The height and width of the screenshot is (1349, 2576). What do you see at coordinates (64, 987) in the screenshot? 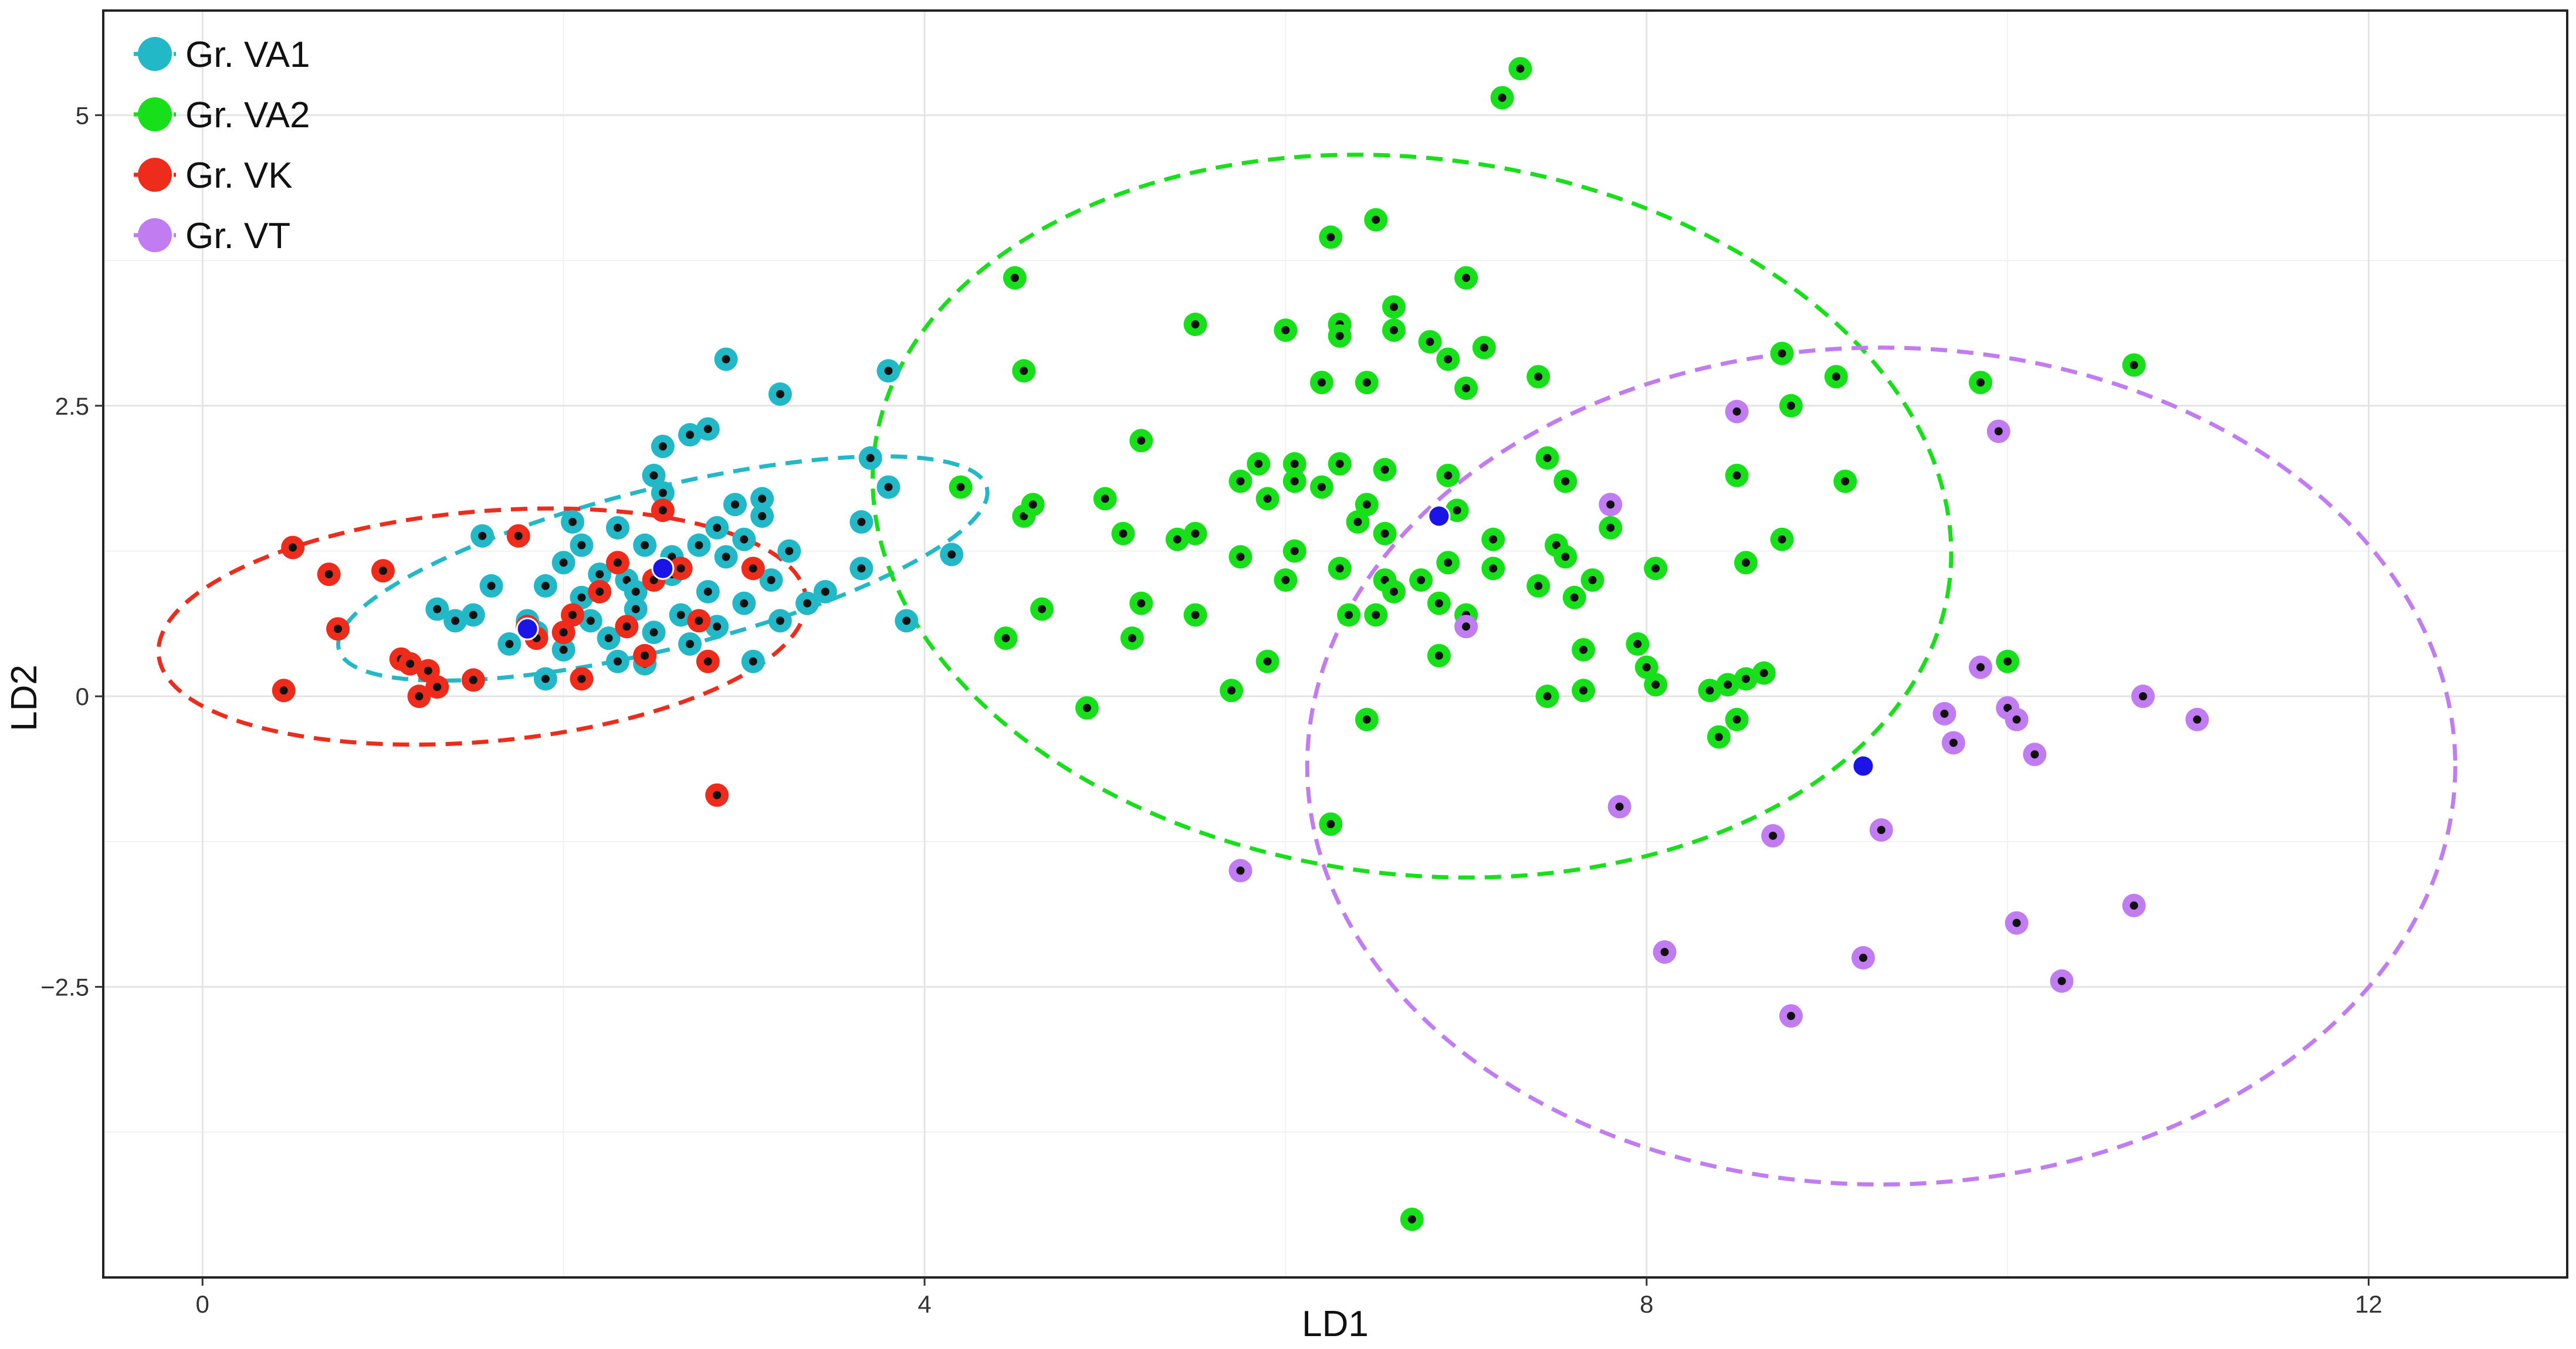
I see `y-tick-label: −2.5` at bounding box center [64, 987].